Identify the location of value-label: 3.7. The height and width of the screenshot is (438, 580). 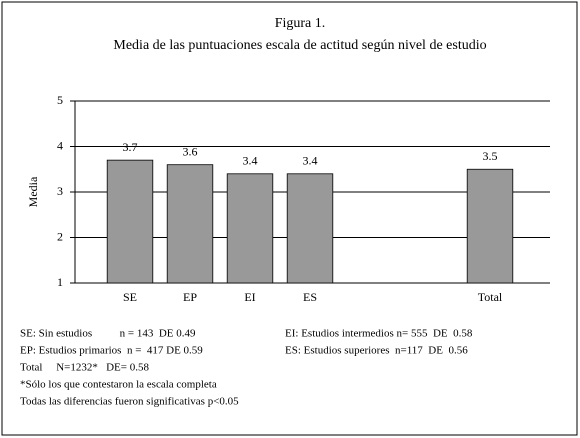
(130, 147).